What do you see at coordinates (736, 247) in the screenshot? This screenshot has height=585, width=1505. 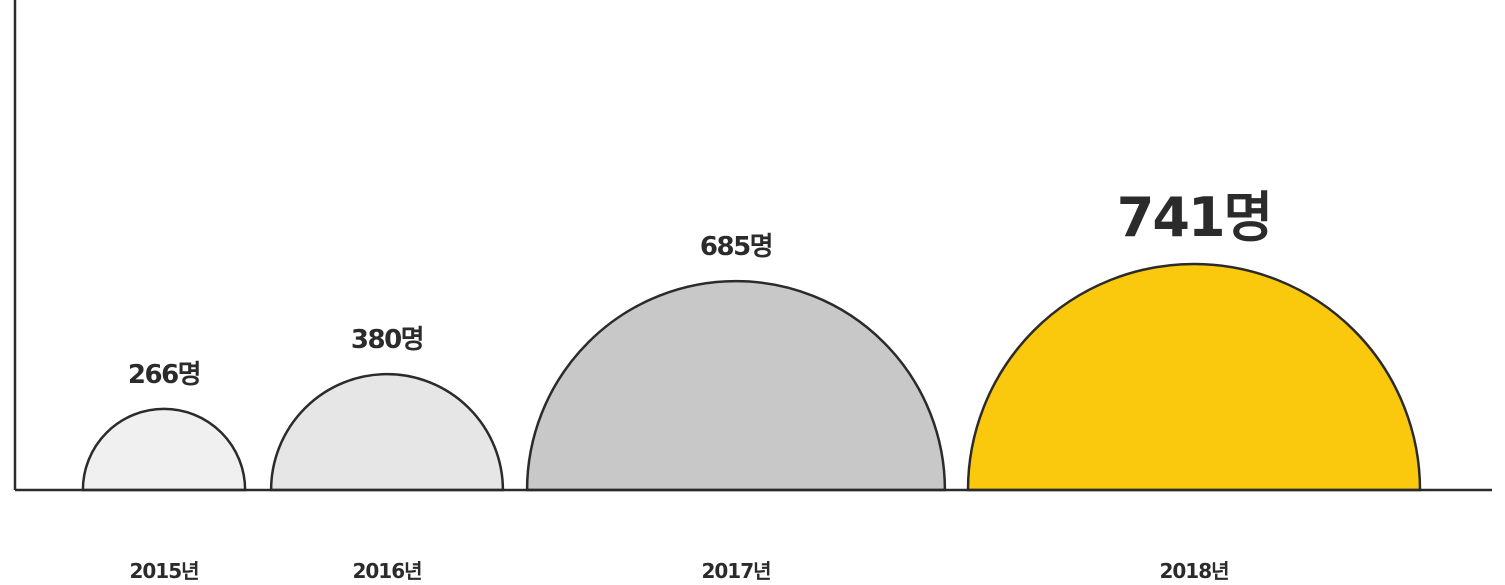 I see `value-label-3: 685명` at bounding box center [736, 247].